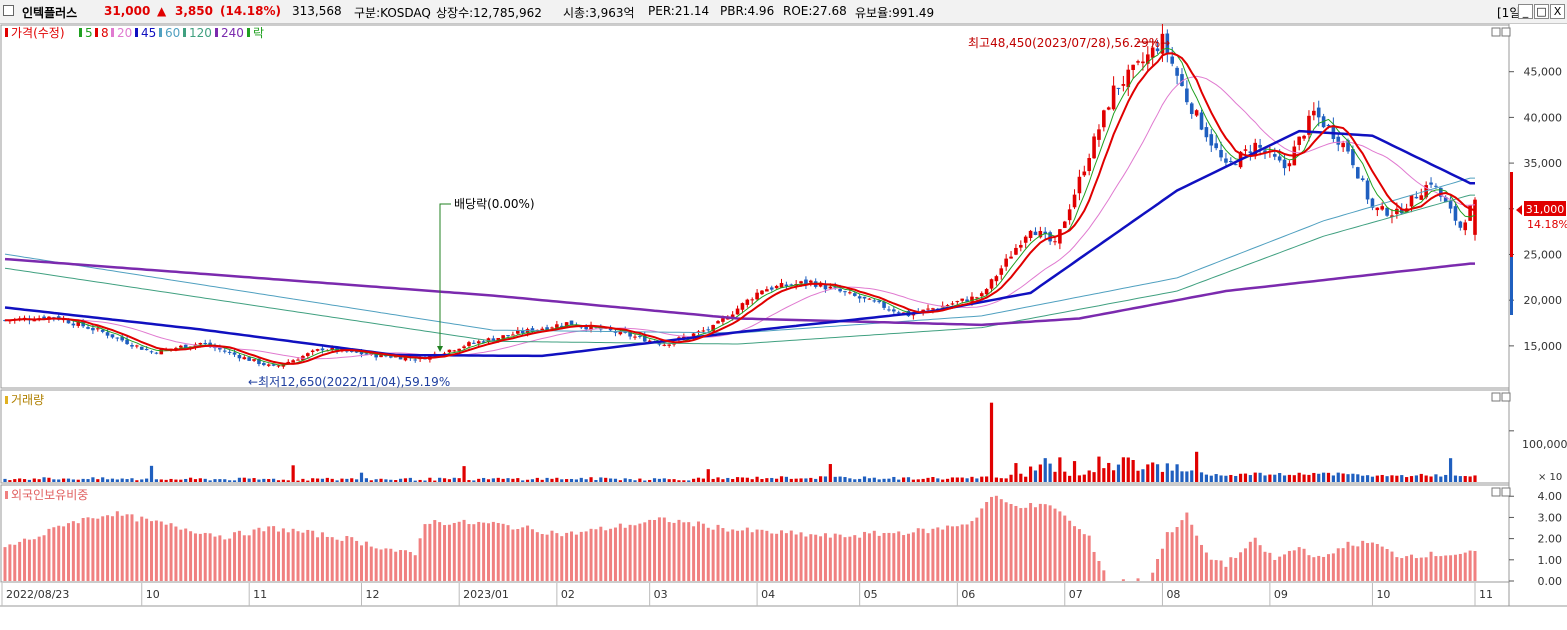  Describe the element at coordinates (1501, 492) in the screenshot. I see `foreign-panel-controls` at that location.